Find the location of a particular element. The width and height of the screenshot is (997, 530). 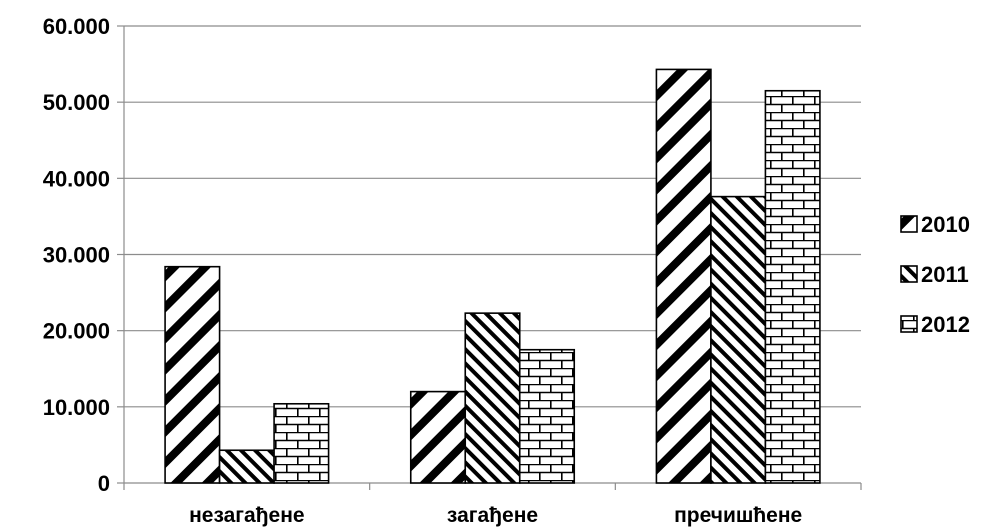

legend-entry-2012: 2012 is located at coordinates (945, 324).